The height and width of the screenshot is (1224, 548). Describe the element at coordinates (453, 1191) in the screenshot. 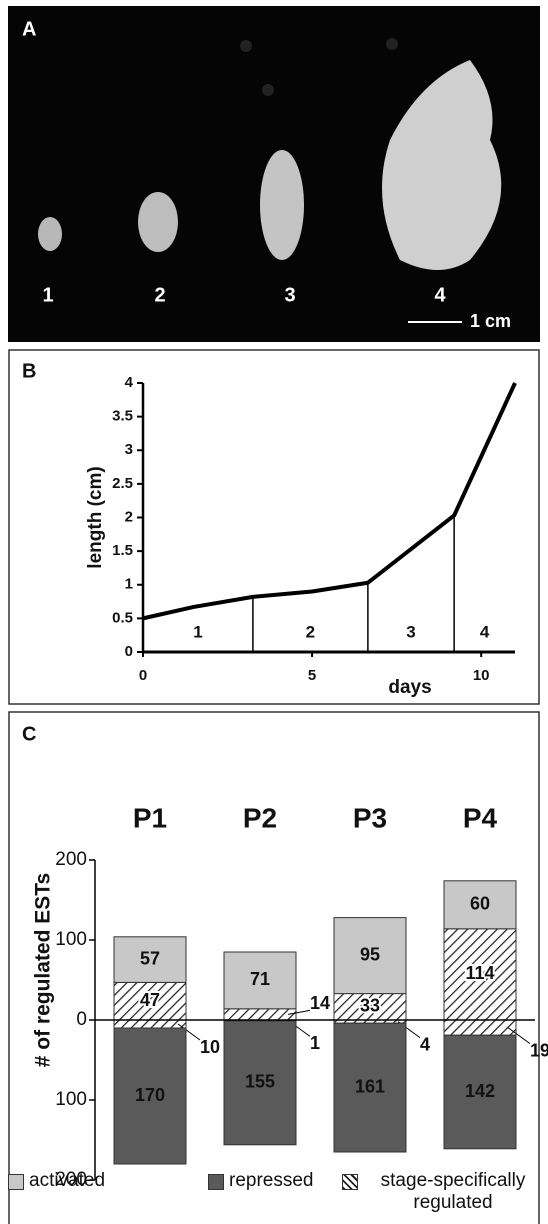

I see `legend-label: stage-specifically regulated` at that location.